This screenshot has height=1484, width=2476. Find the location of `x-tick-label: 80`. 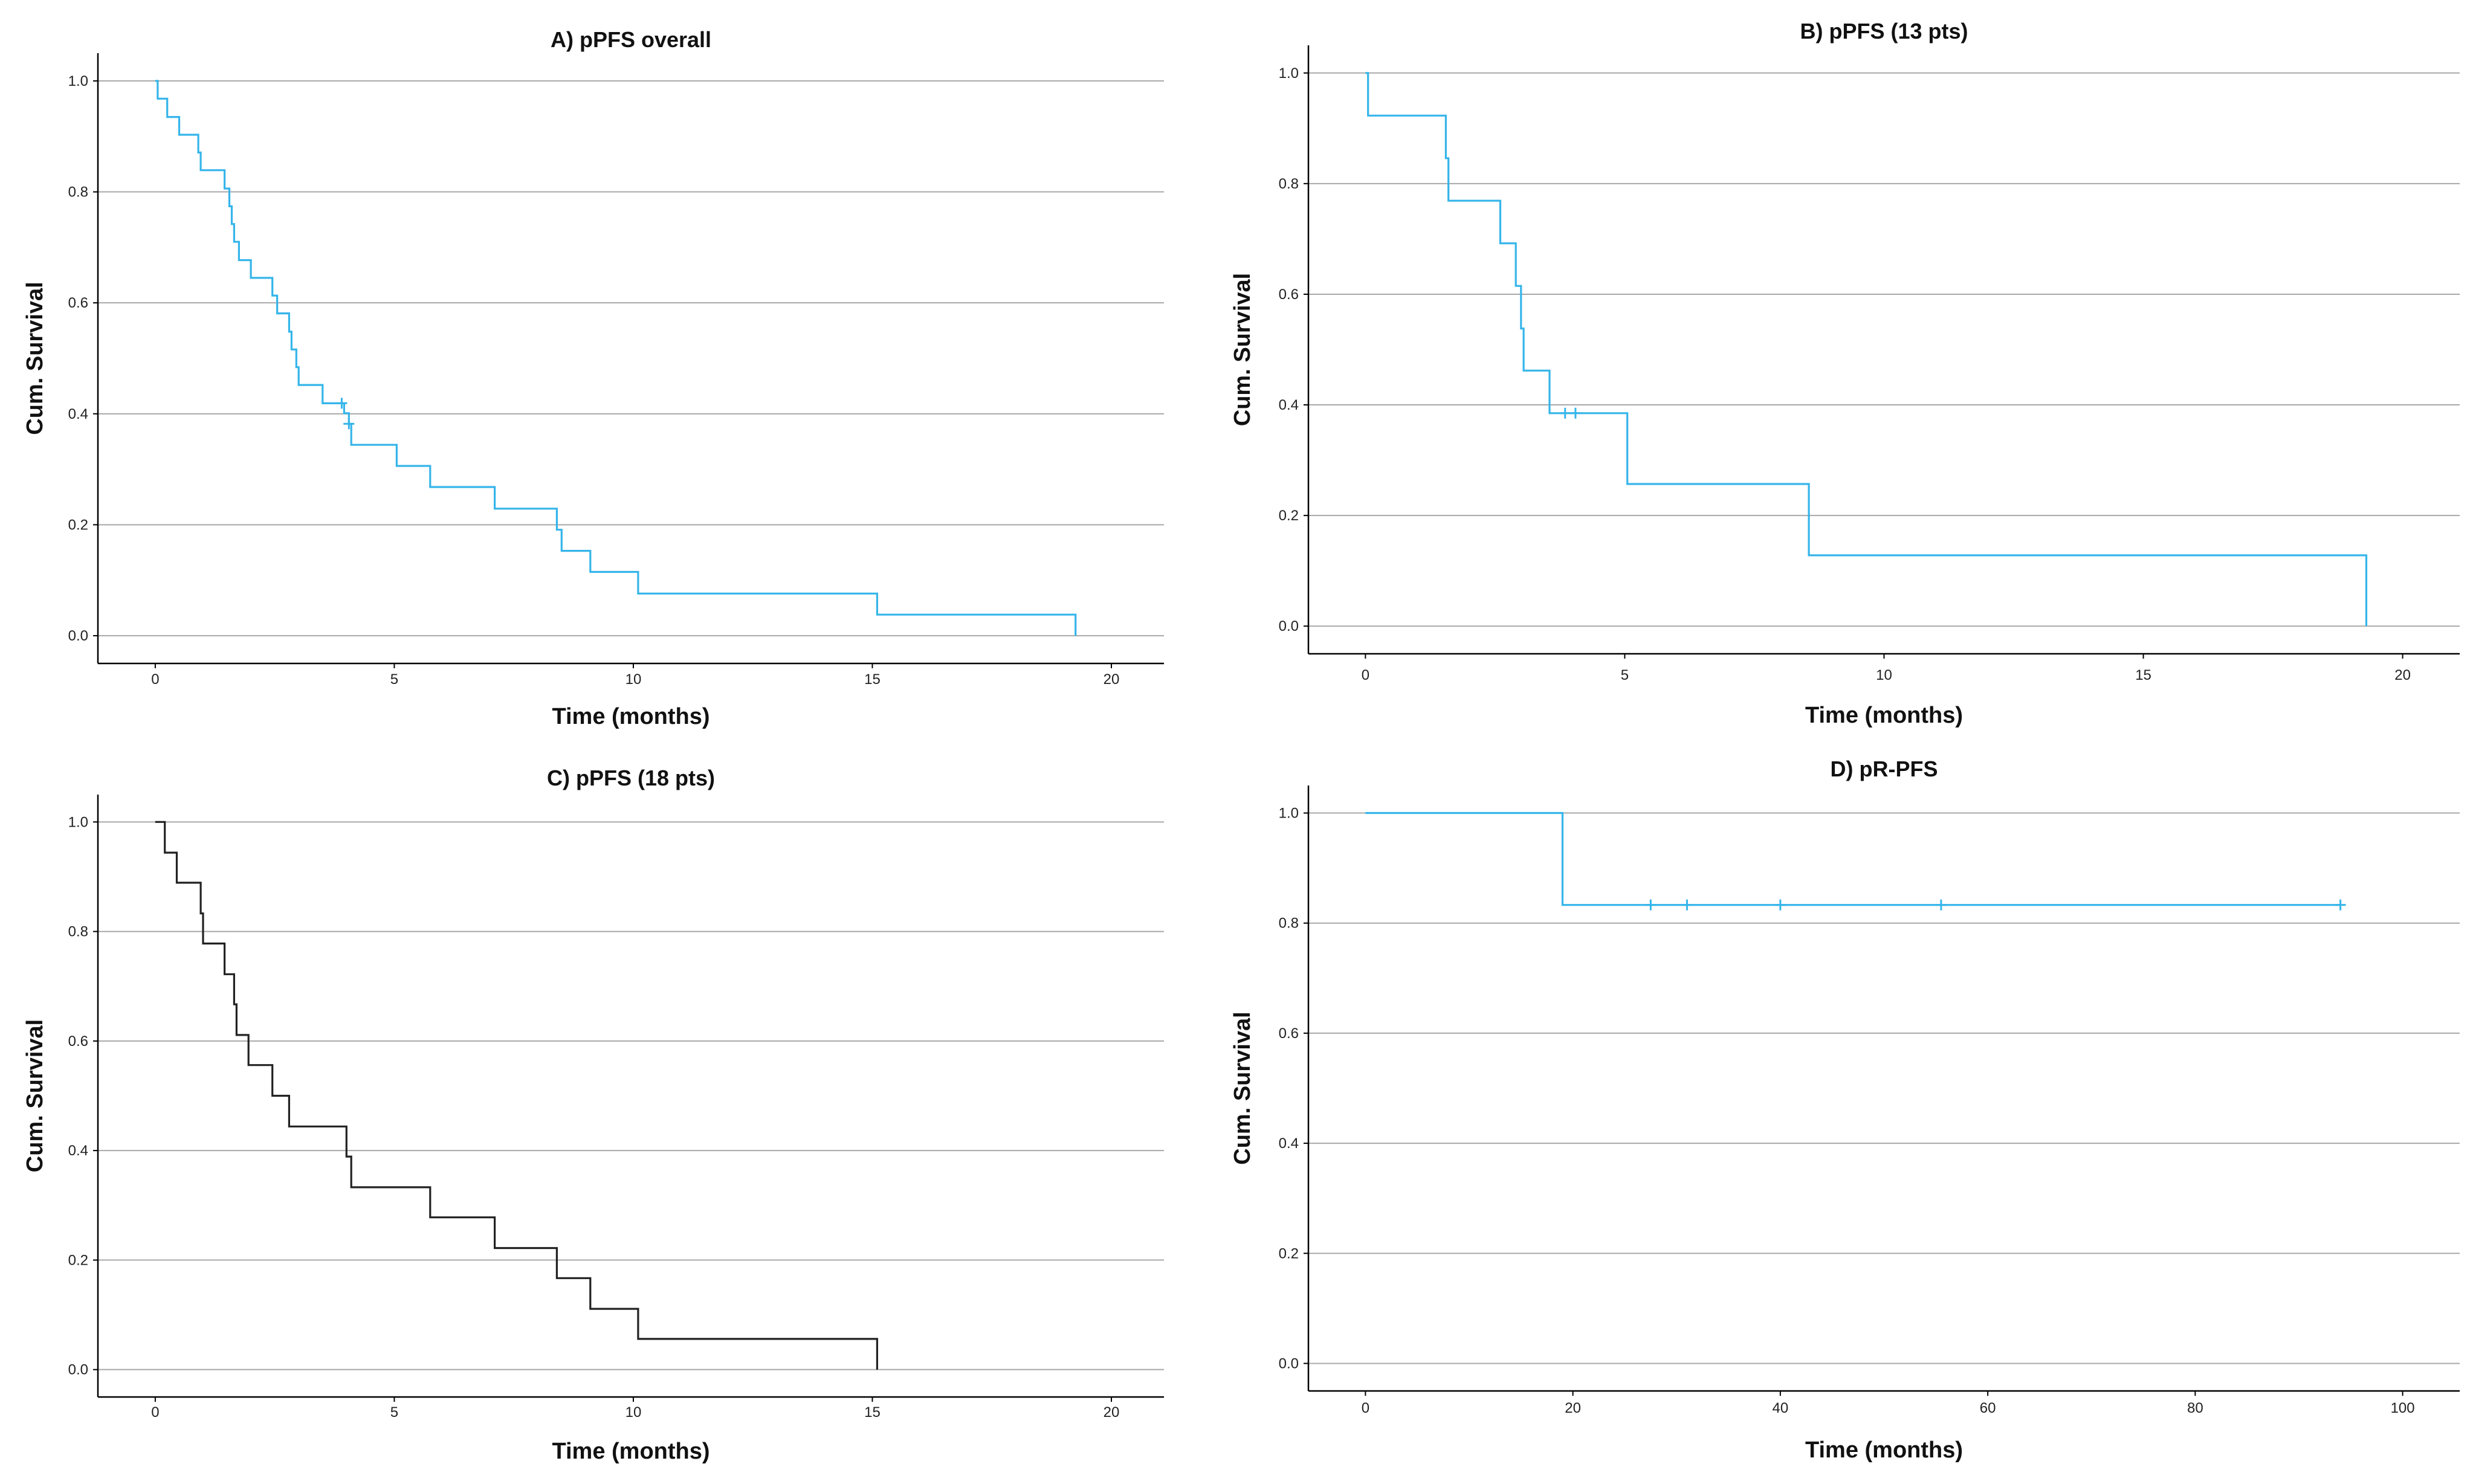

x-tick-label: 80 is located at coordinates (2195, 1408).